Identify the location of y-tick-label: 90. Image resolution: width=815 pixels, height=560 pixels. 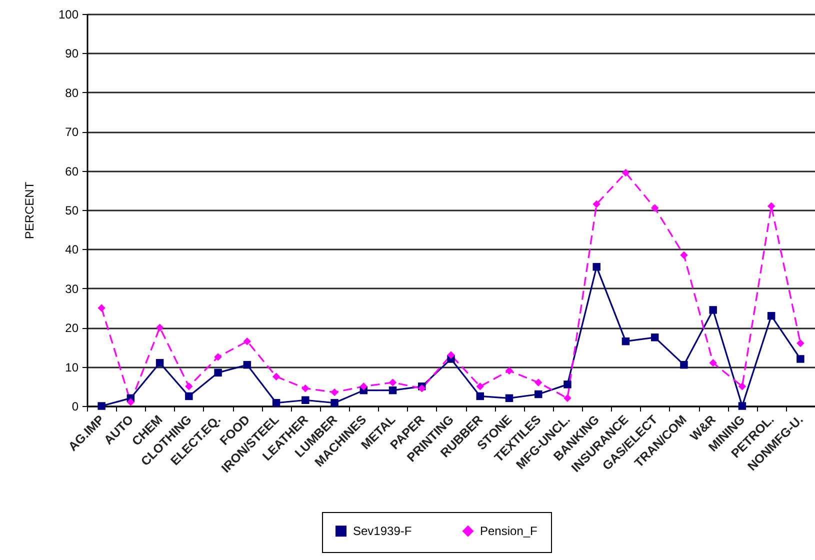
(72, 53).